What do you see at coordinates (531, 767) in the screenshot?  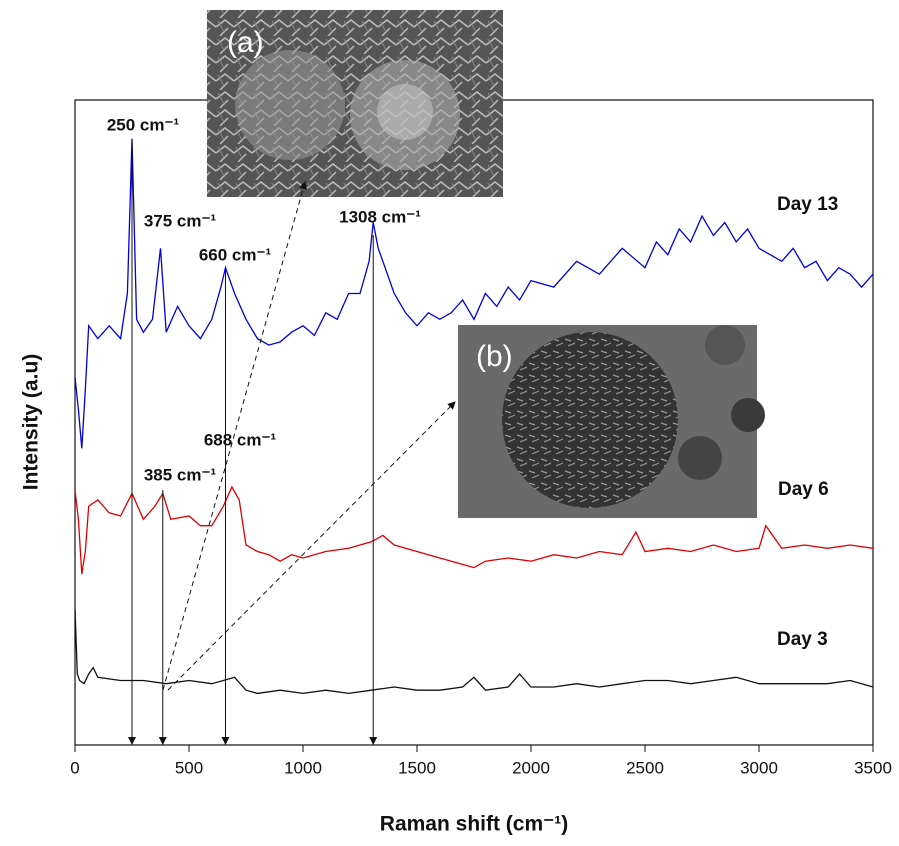 I see `x-tick-label: 2000` at bounding box center [531, 767].